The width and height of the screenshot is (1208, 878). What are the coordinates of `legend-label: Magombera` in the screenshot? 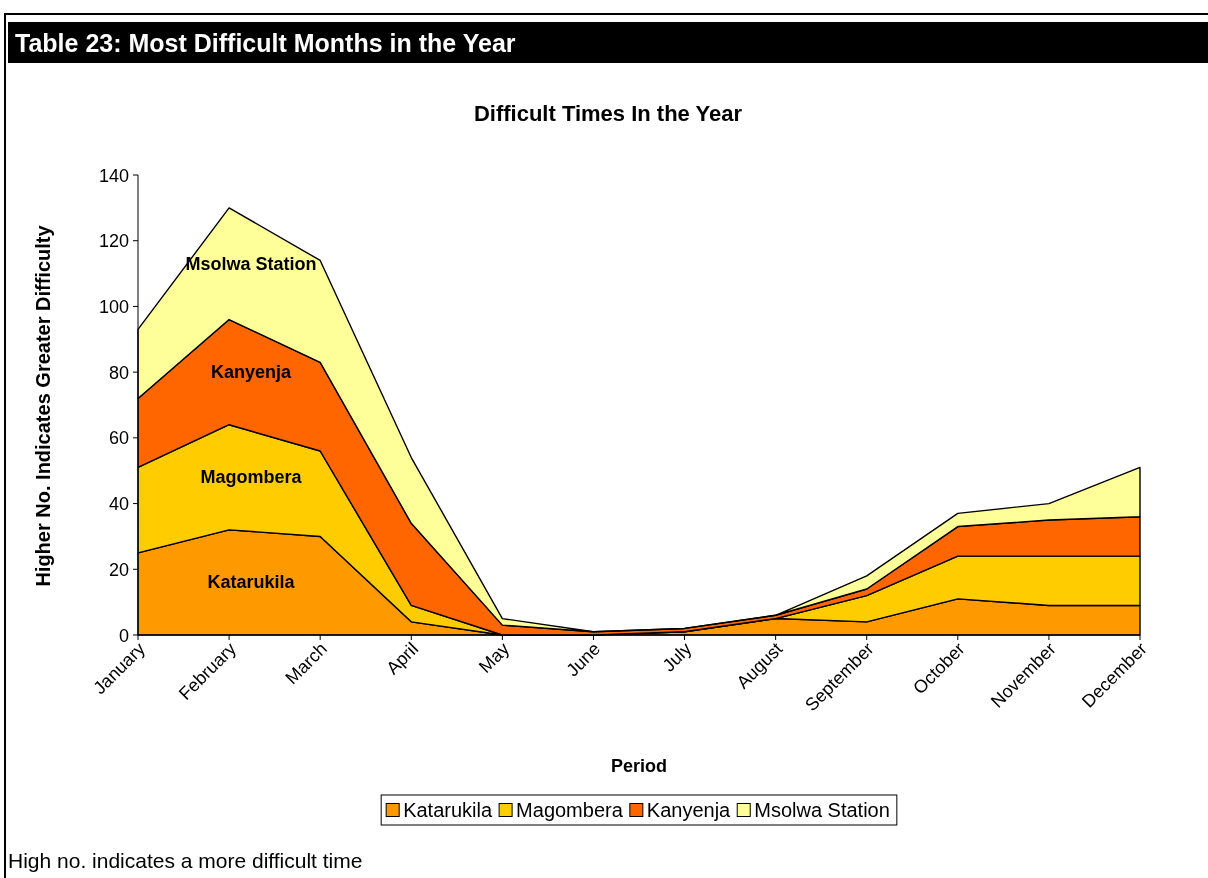 It's located at (570, 810).